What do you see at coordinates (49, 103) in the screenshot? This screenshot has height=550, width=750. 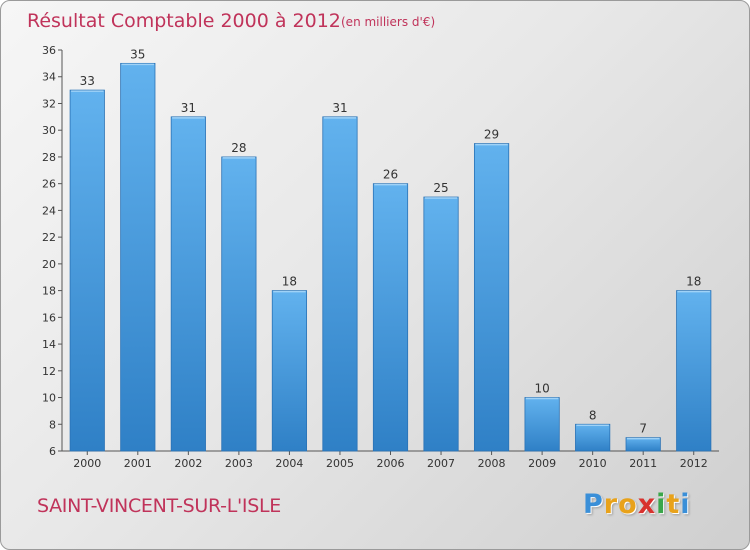 I see `y-tick-label: 32` at bounding box center [49, 103].